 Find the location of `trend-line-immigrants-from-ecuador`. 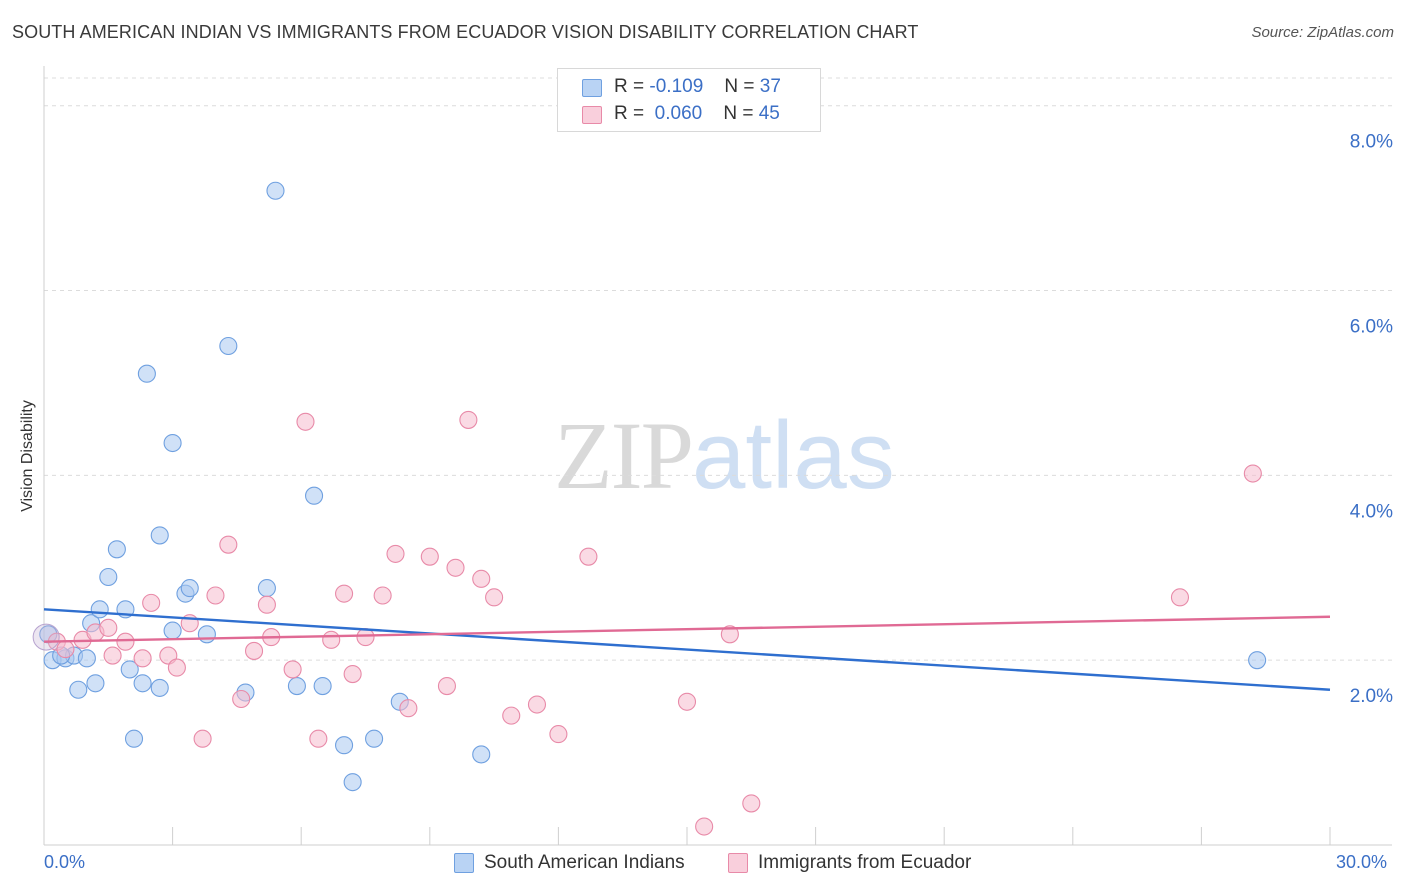

trend-line-immigrants-from-ecuador is located at coordinates (687, 629).